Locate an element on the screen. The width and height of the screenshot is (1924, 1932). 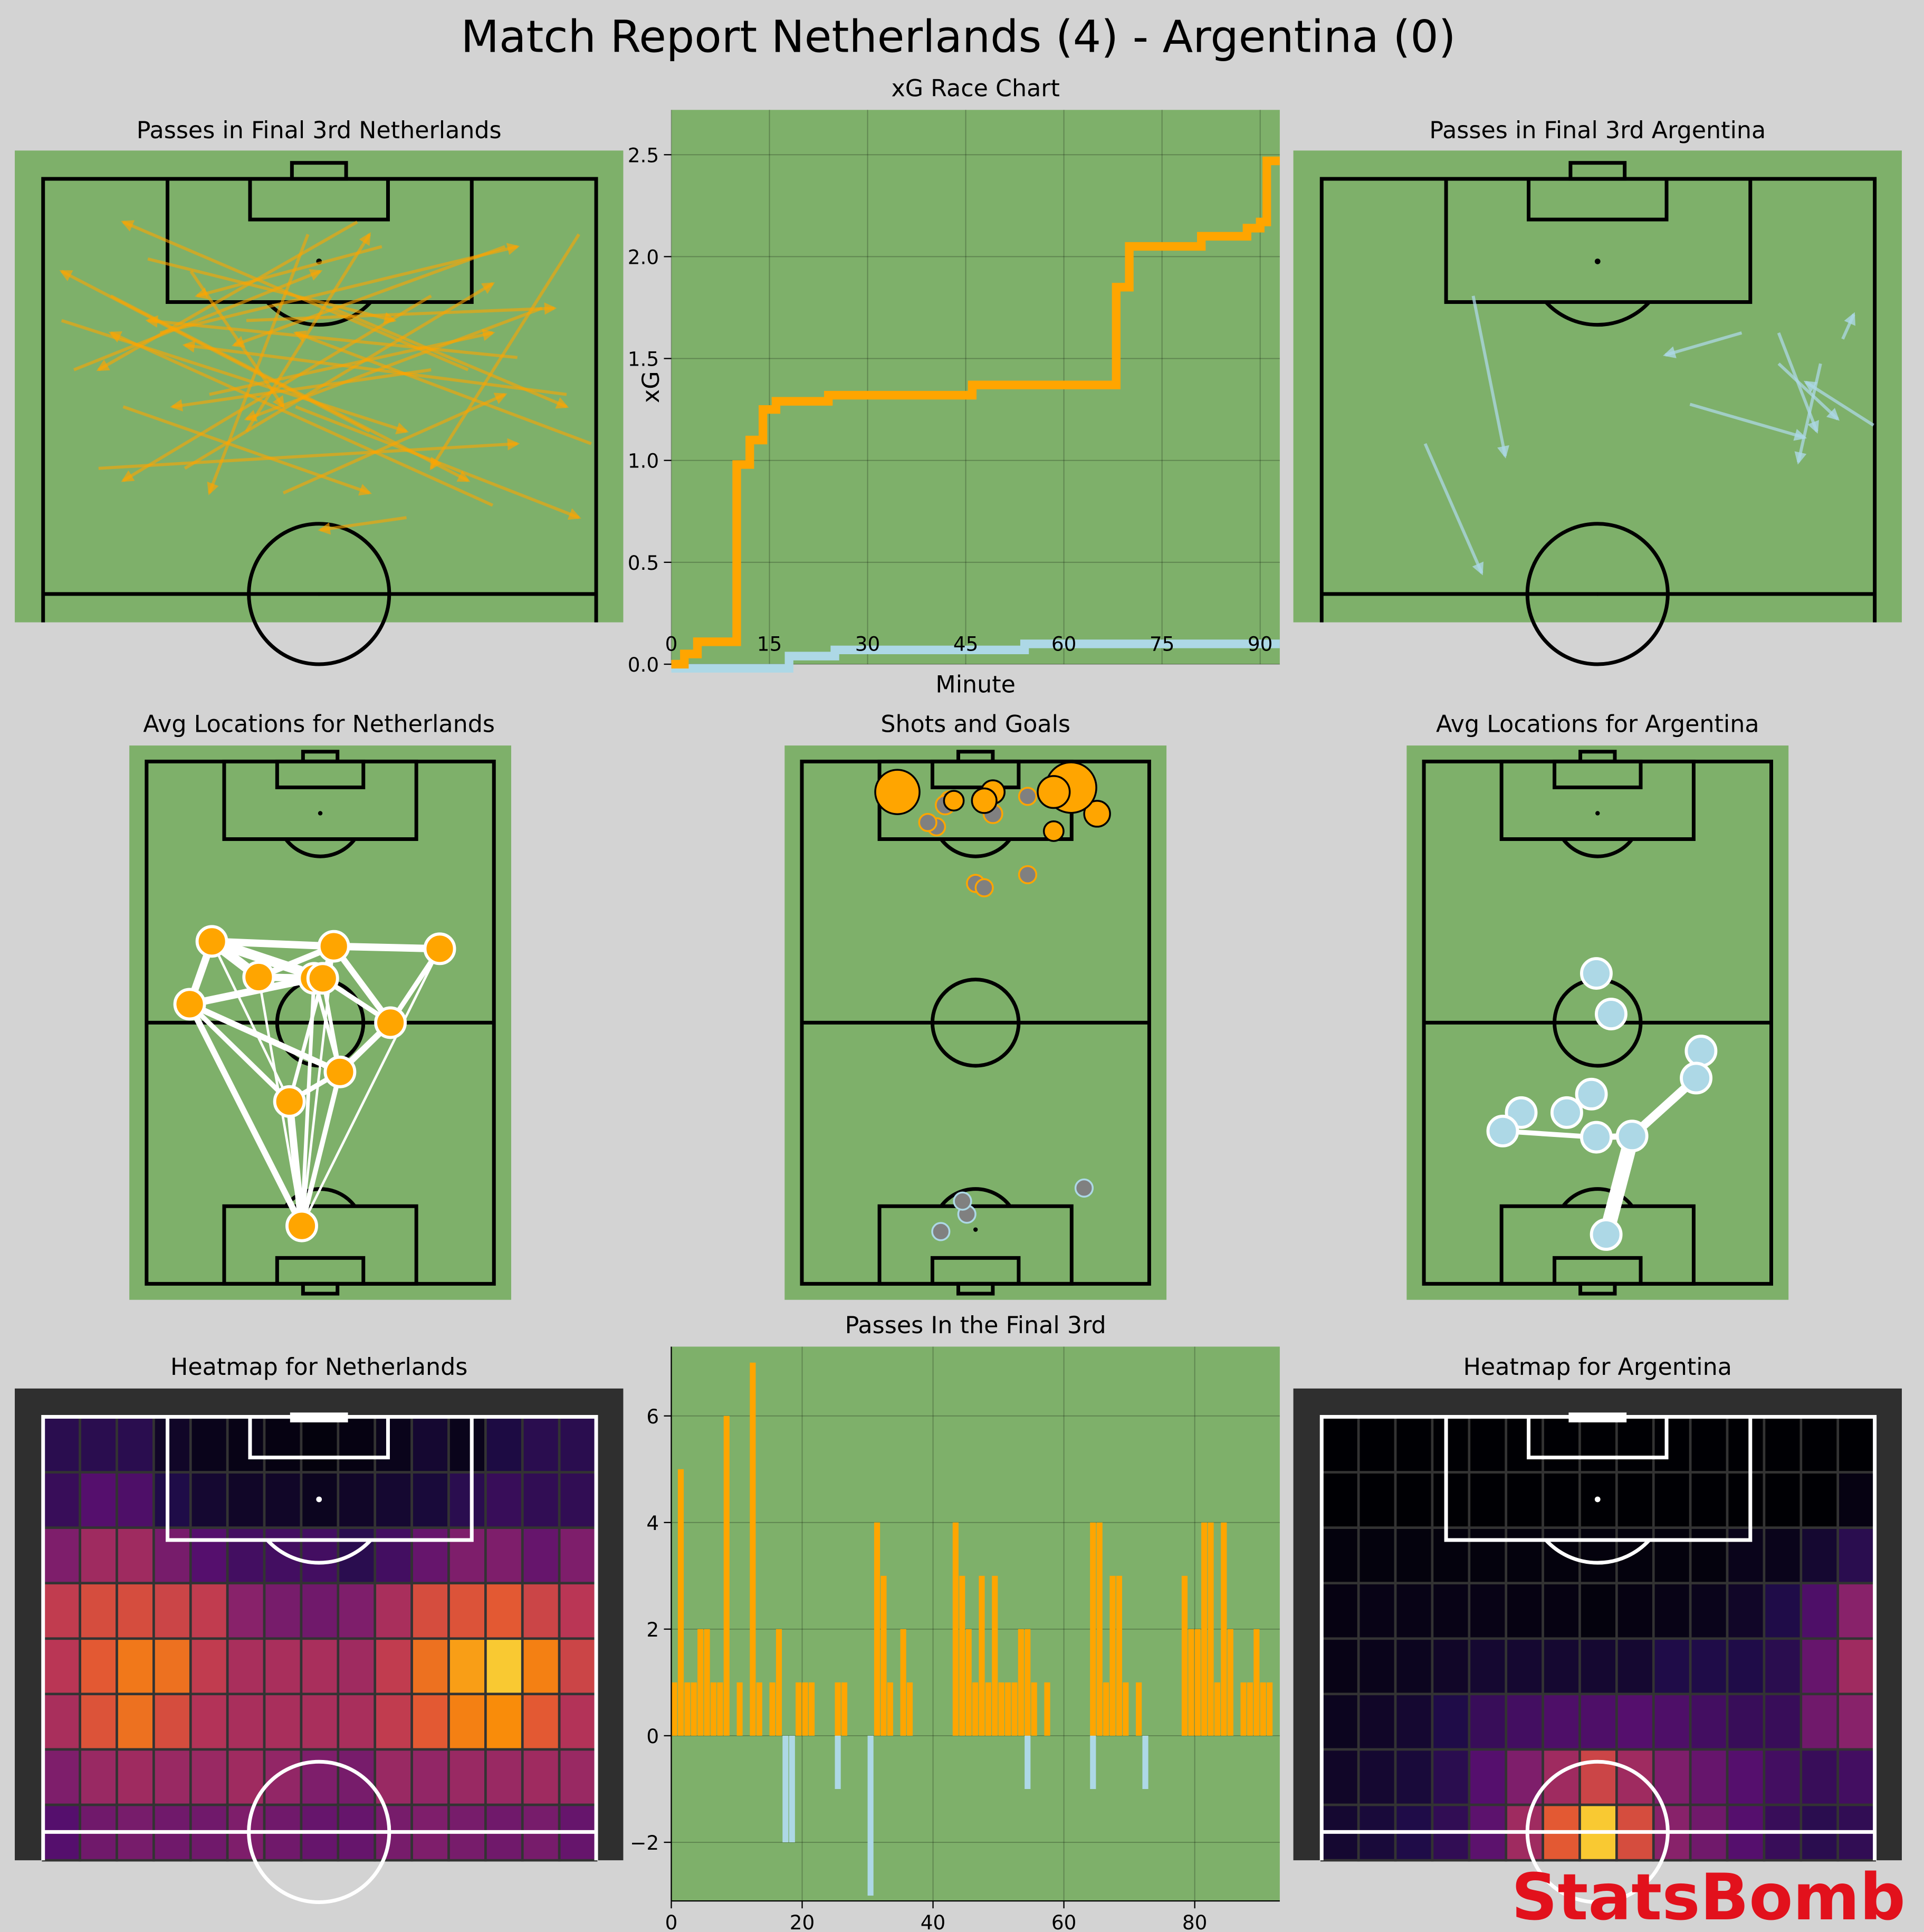
avg-ned-title: Avg Locations for Netherlands is located at coordinates (319, 725).